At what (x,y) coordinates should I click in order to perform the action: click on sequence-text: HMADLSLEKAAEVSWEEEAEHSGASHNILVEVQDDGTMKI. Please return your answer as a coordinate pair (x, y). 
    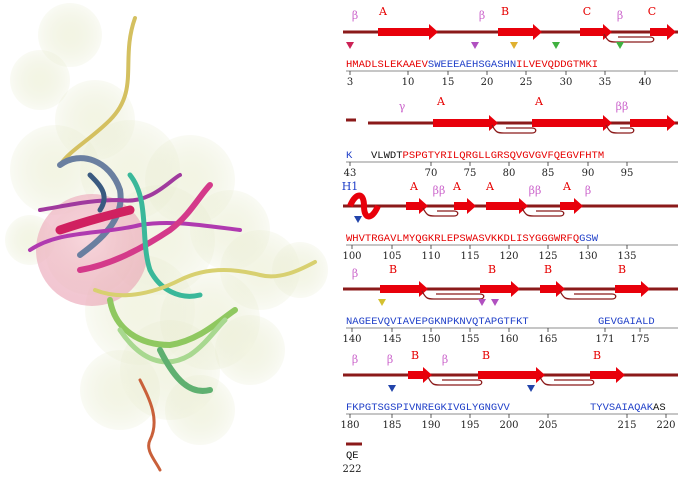
    Looking at the image, I should click on (472, 65).